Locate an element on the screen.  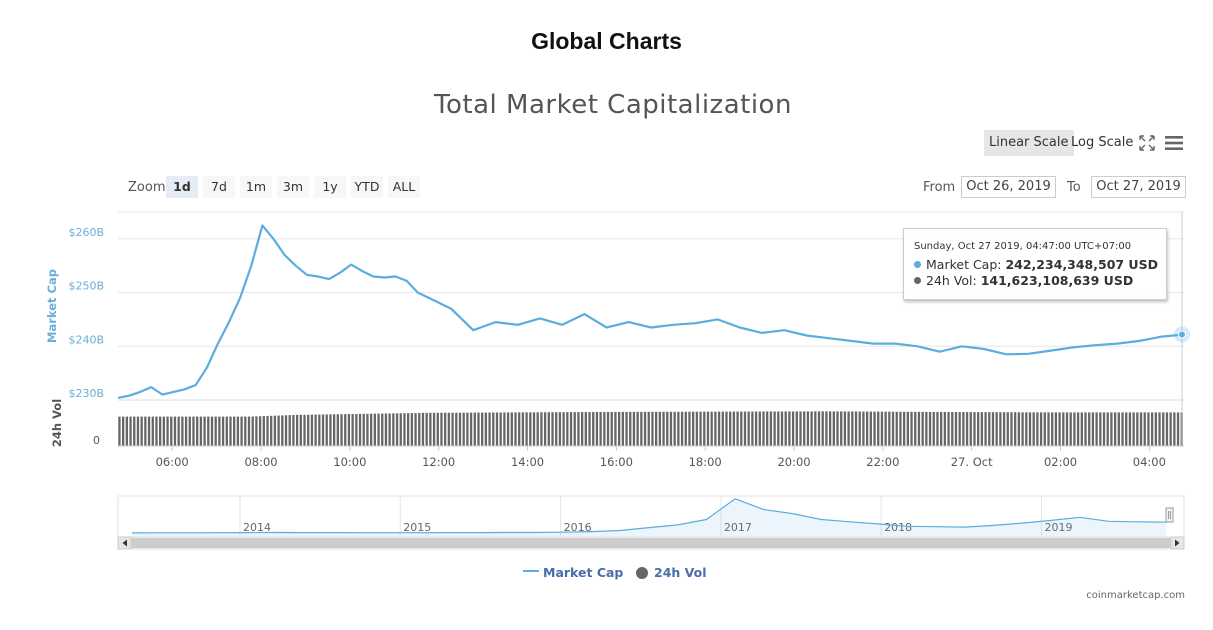
log-scale-button: Log Scale is located at coordinates (1102, 142).